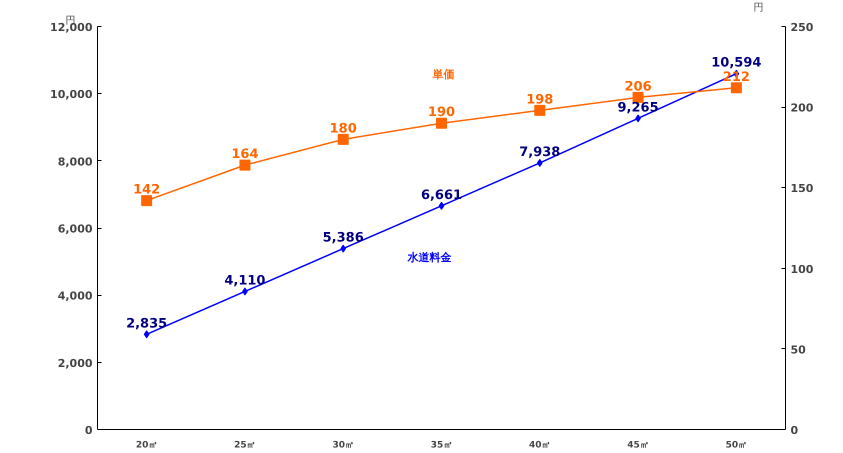 Image resolution: width=843 pixels, height=453 pixels. Describe the element at coordinates (802, 108) in the screenshot. I see `y2-tick-label: 200` at that location.